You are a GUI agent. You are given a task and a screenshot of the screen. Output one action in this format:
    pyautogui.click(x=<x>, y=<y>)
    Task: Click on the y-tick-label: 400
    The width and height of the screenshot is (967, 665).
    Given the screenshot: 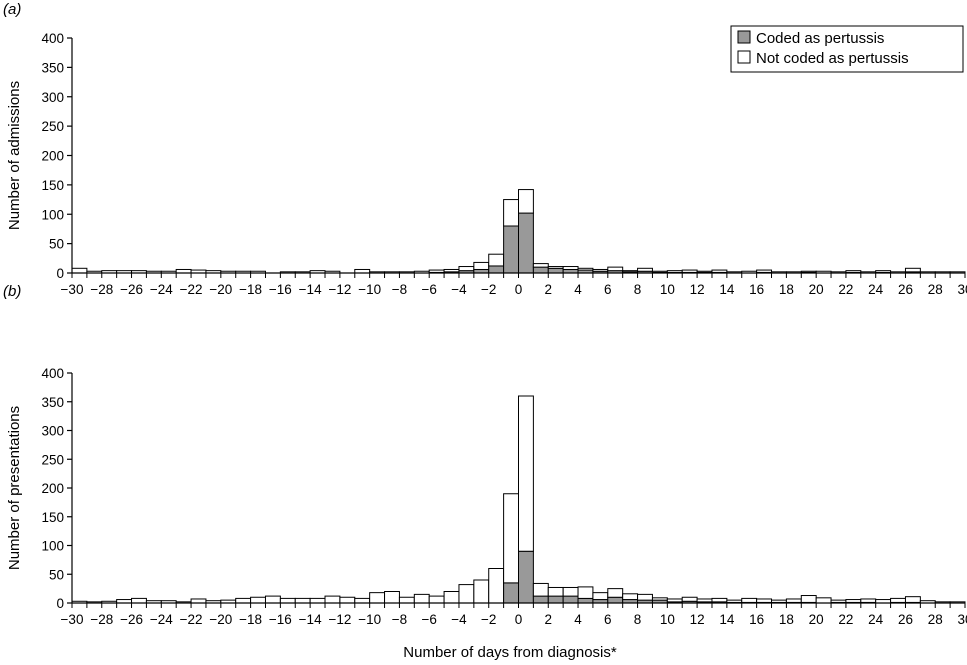 What is the action you would take?
    pyautogui.click(x=52, y=38)
    